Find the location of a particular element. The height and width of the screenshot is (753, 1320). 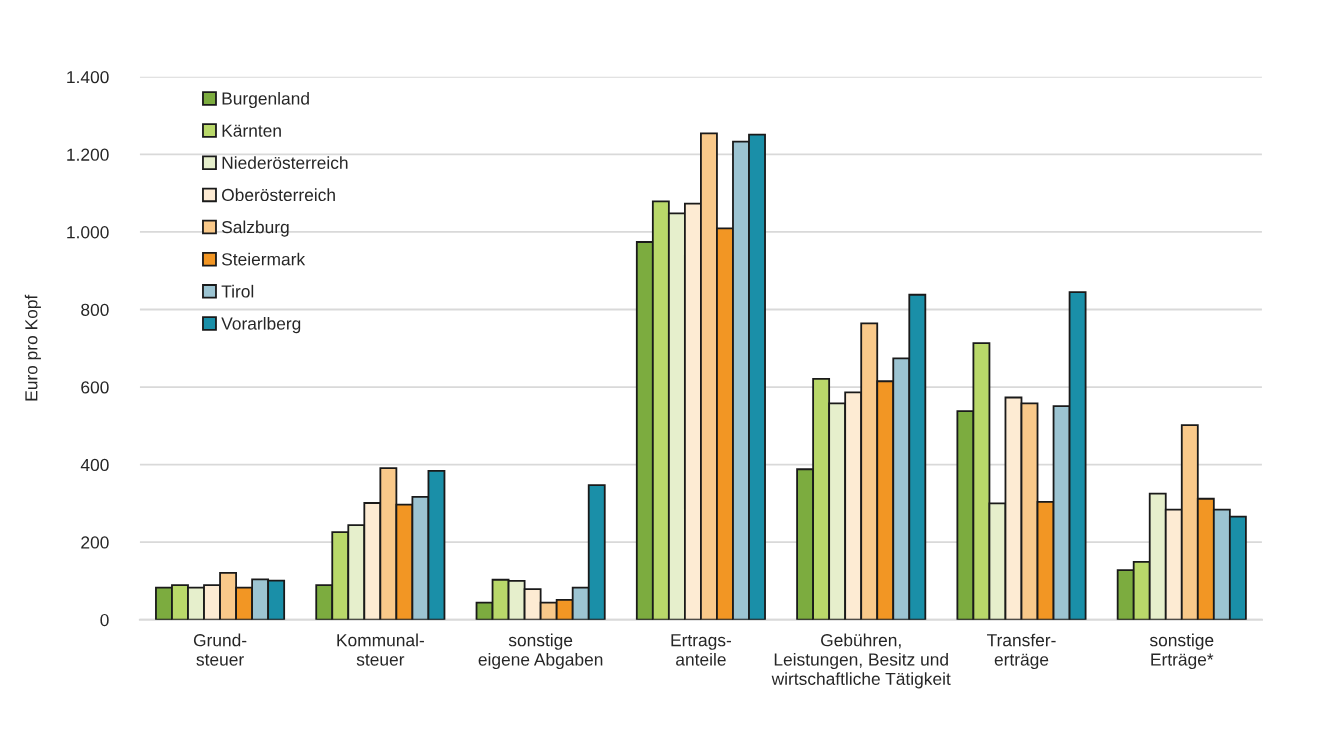

y-tick-label: 800 is located at coordinates (95, 309).